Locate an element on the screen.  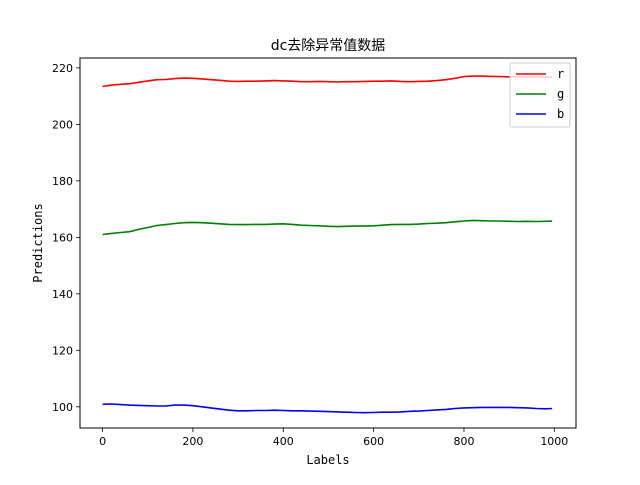
y-tick-label: 200 is located at coordinates (62, 124).